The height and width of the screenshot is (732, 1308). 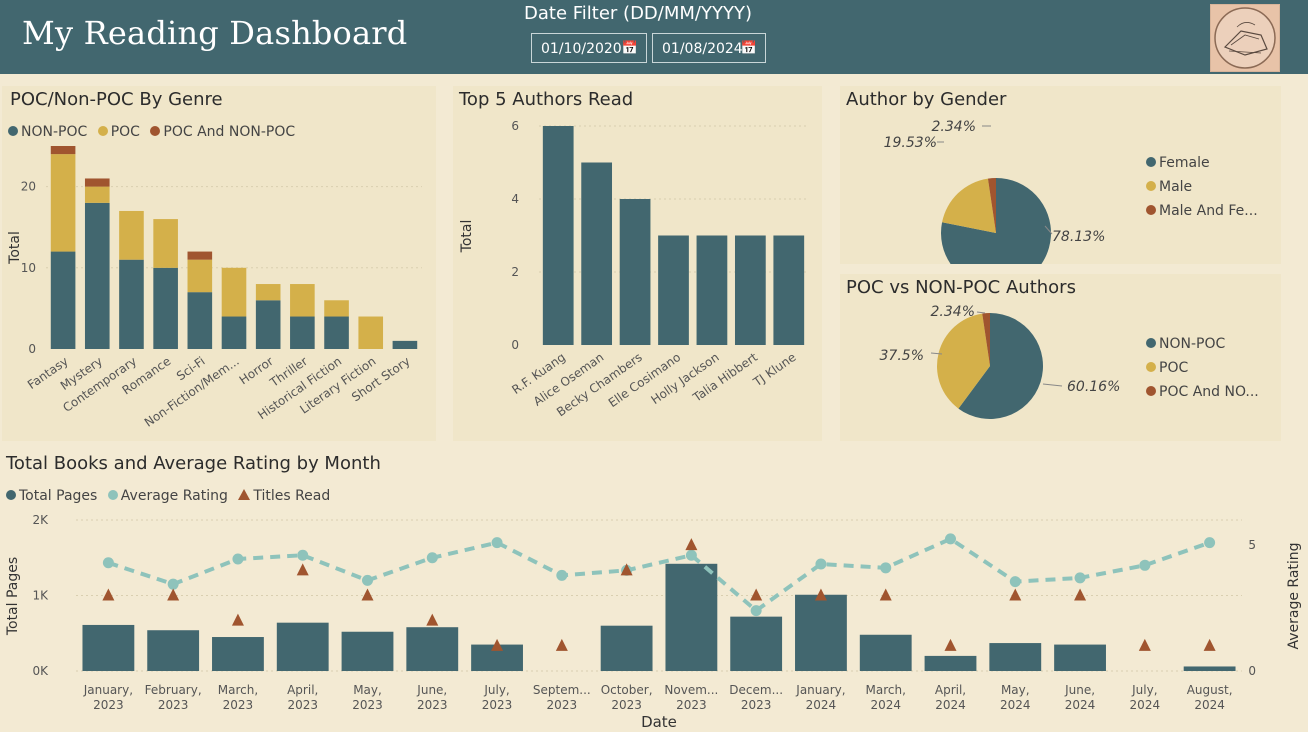 I want to click on x-tick-month: October,, so click(x=627, y=690).